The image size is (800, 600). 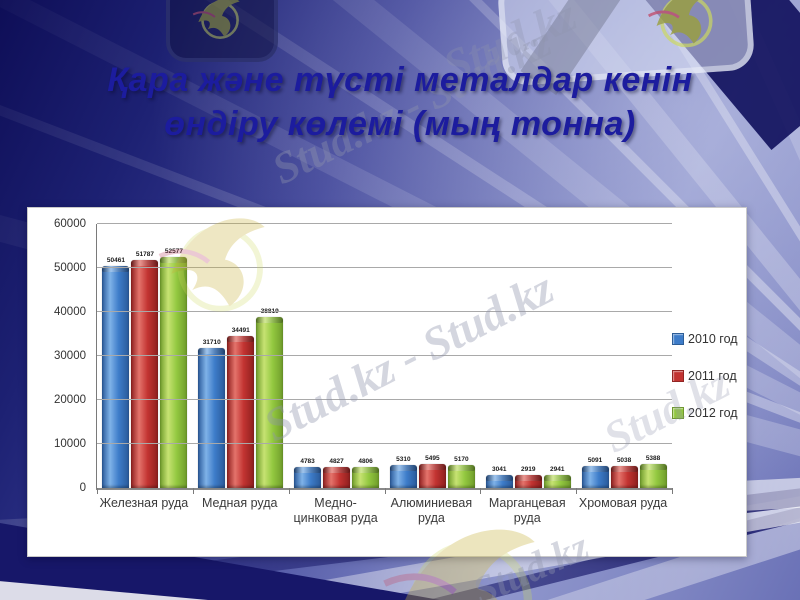 I want to click on bar-value-label: 5388, so click(x=653, y=459).